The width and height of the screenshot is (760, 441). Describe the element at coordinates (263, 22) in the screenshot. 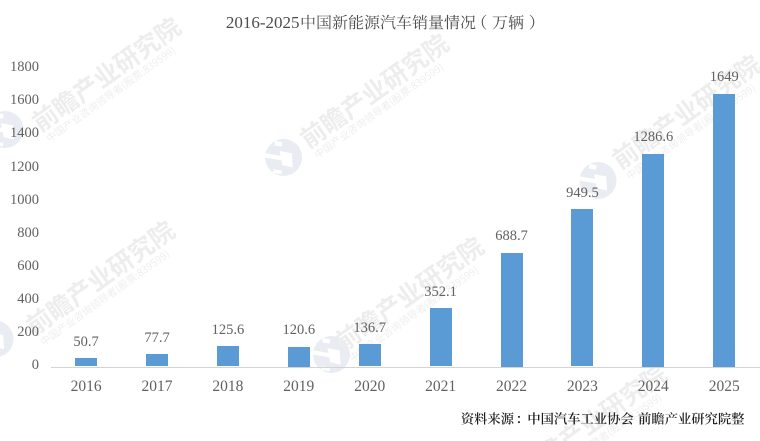

I see `svg-text: 2016-2025` at that location.